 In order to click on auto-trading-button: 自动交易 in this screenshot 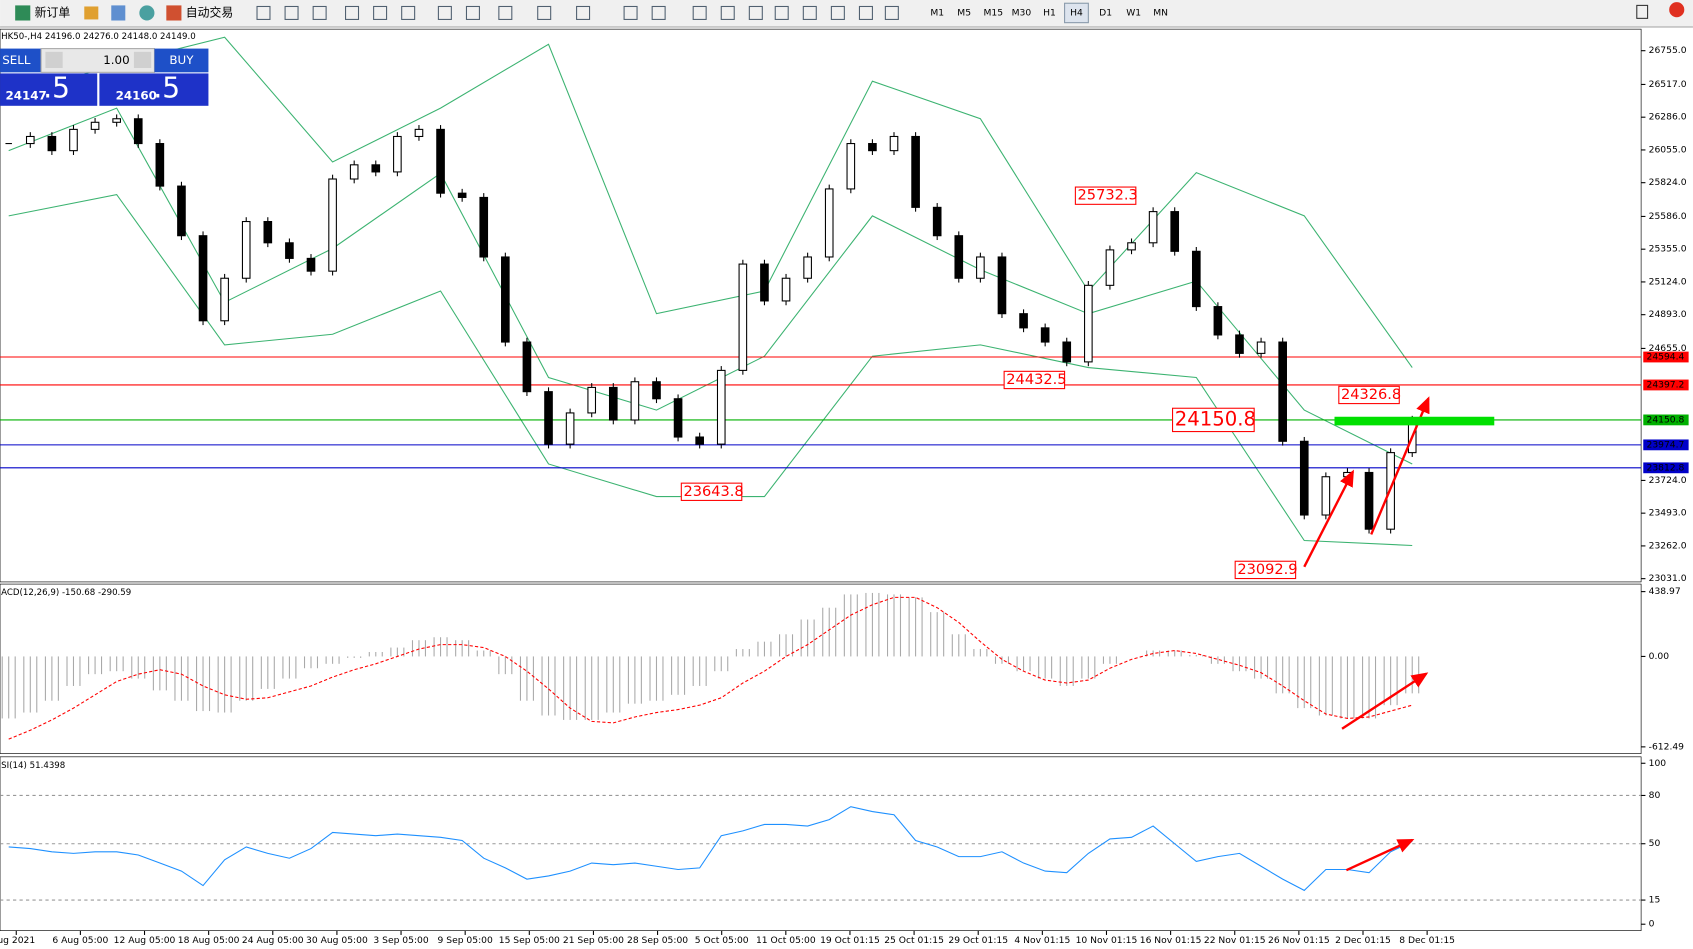, I will do `click(209, 12)`.